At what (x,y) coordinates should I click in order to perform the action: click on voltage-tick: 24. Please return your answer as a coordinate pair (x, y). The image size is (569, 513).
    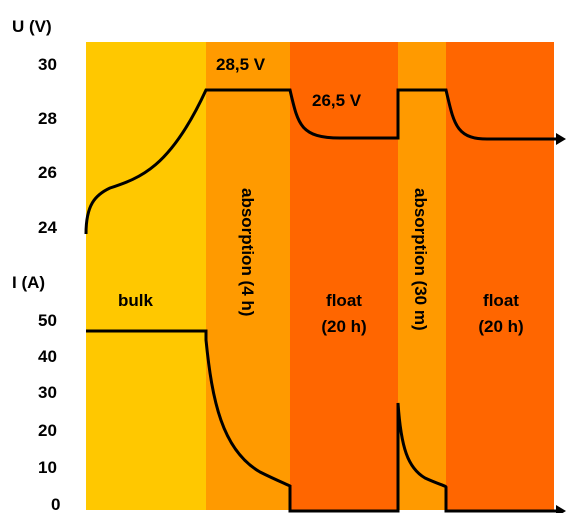
    Looking at the image, I should click on (47, 227).